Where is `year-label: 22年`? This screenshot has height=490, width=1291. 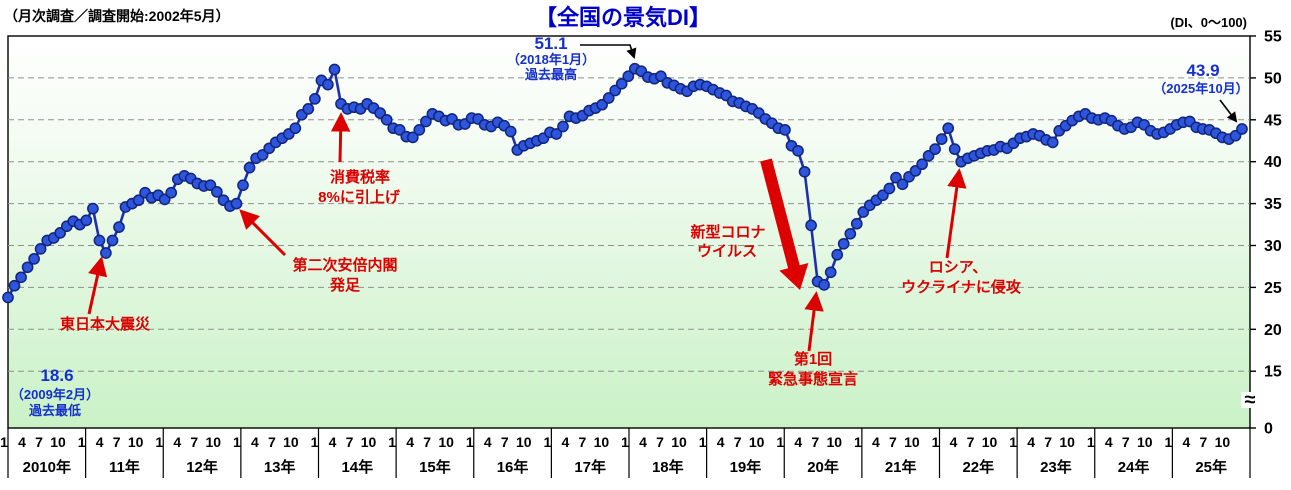
year-label: 22年 is located at coordinates (978, 467).